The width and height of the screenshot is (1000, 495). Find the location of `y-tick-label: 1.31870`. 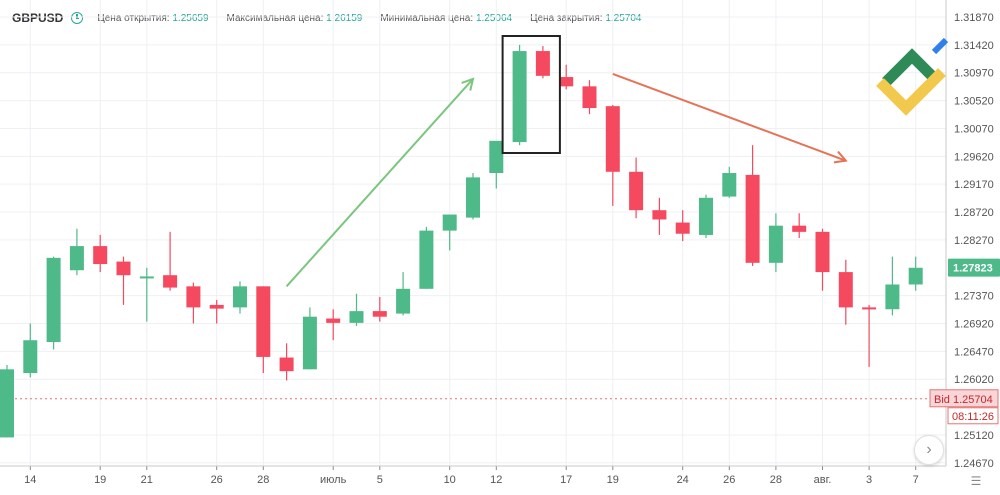

y-tick-label: 1.31870 is located at coordinates (974, 18).